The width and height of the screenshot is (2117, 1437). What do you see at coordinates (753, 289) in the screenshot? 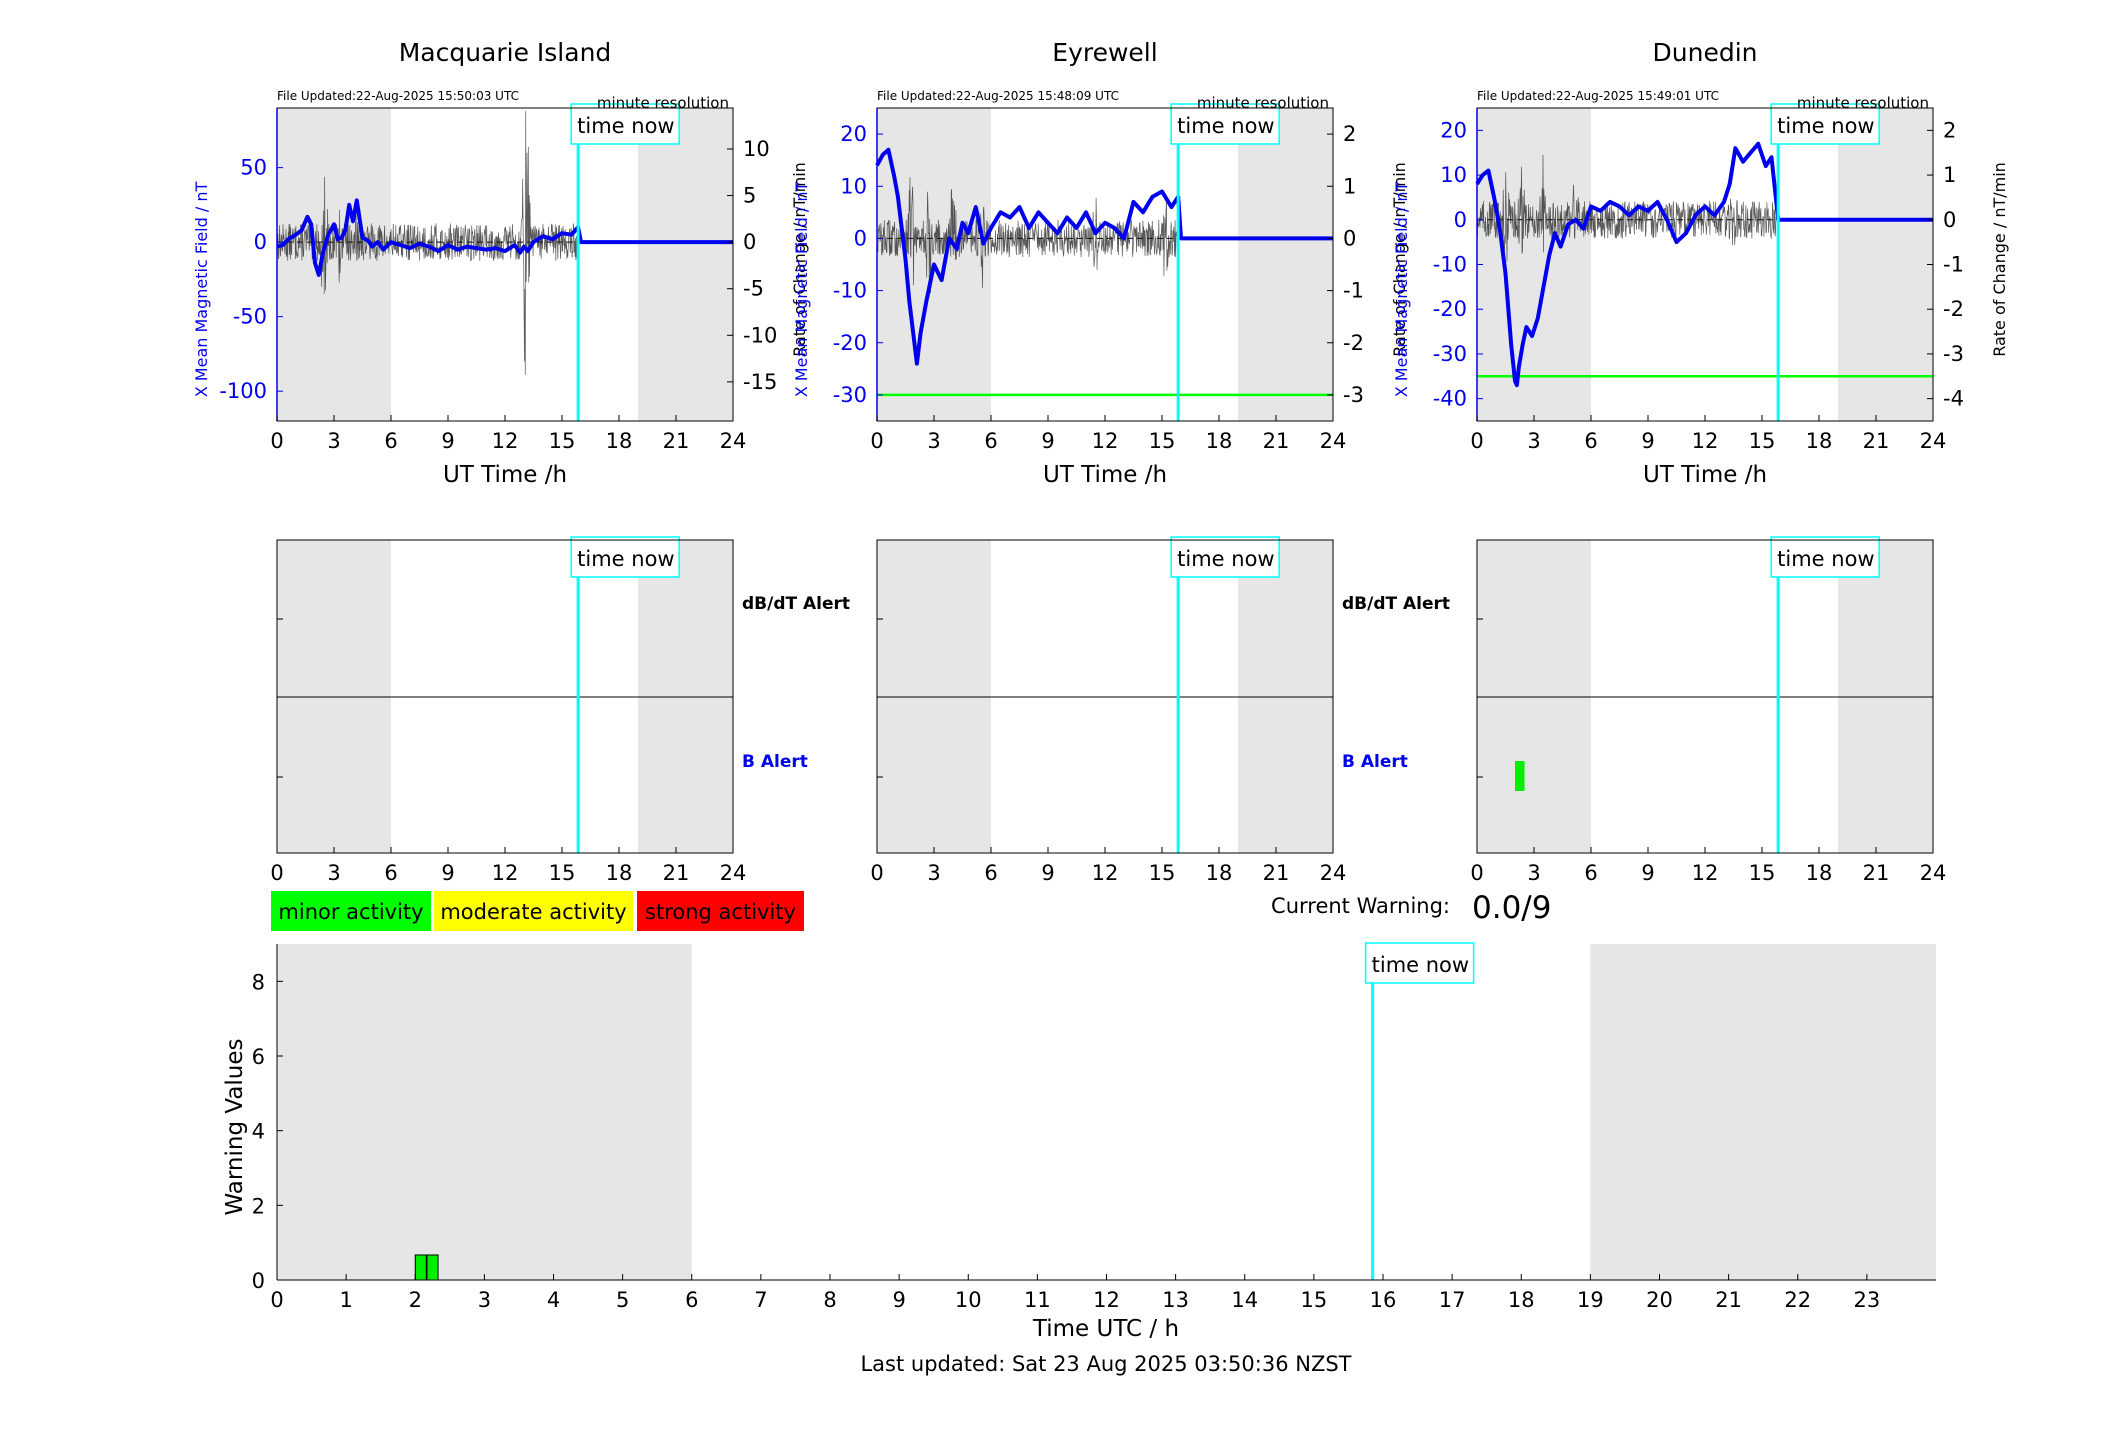
I see `y-right-tick-label: -5` at bounding box center [753, 289].